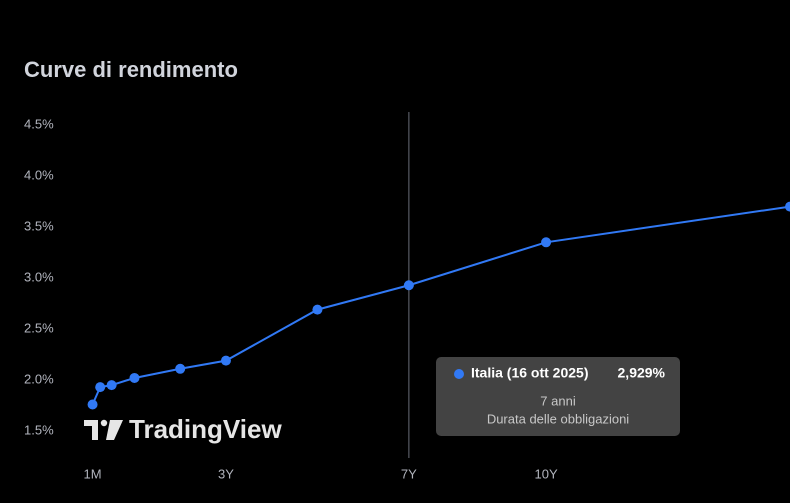  I want to click on y-tick-label: 4.5%, so click(39, 123).